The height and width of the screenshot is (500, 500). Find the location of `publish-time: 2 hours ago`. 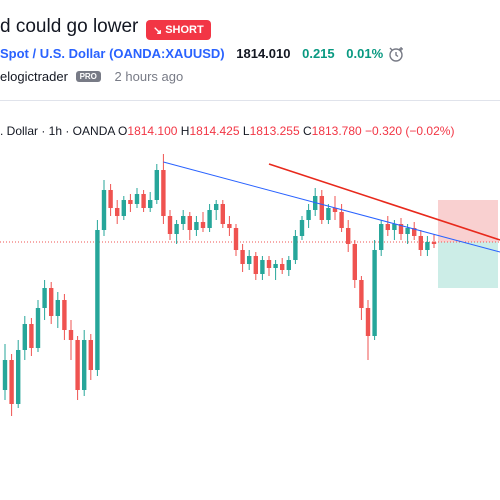

publish-time: 2 hours ago is located at coordinates (149, 76).